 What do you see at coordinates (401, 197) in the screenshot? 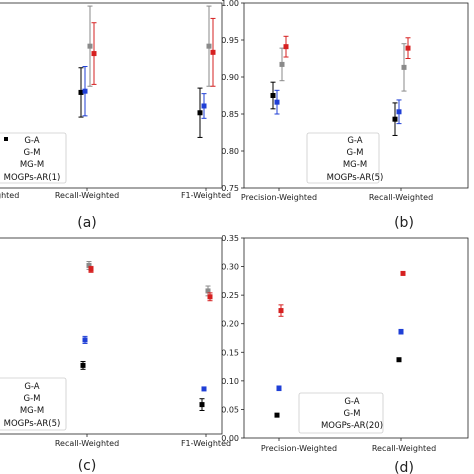
I see `x-tick-label-b-2: Recall-Weighted` at bounding box center [401, 197].